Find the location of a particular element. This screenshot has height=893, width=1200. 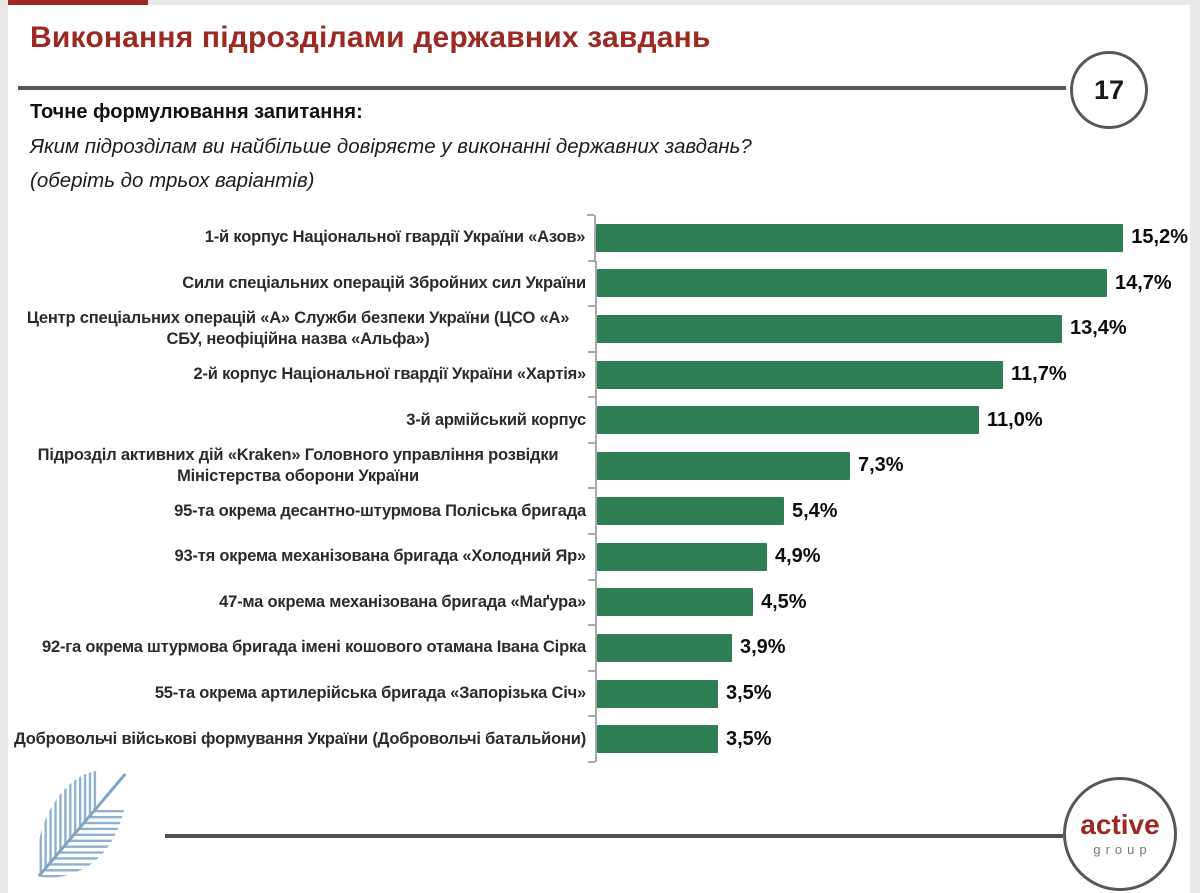

bar-track: 15,2% is located at coordinates (887, 237).